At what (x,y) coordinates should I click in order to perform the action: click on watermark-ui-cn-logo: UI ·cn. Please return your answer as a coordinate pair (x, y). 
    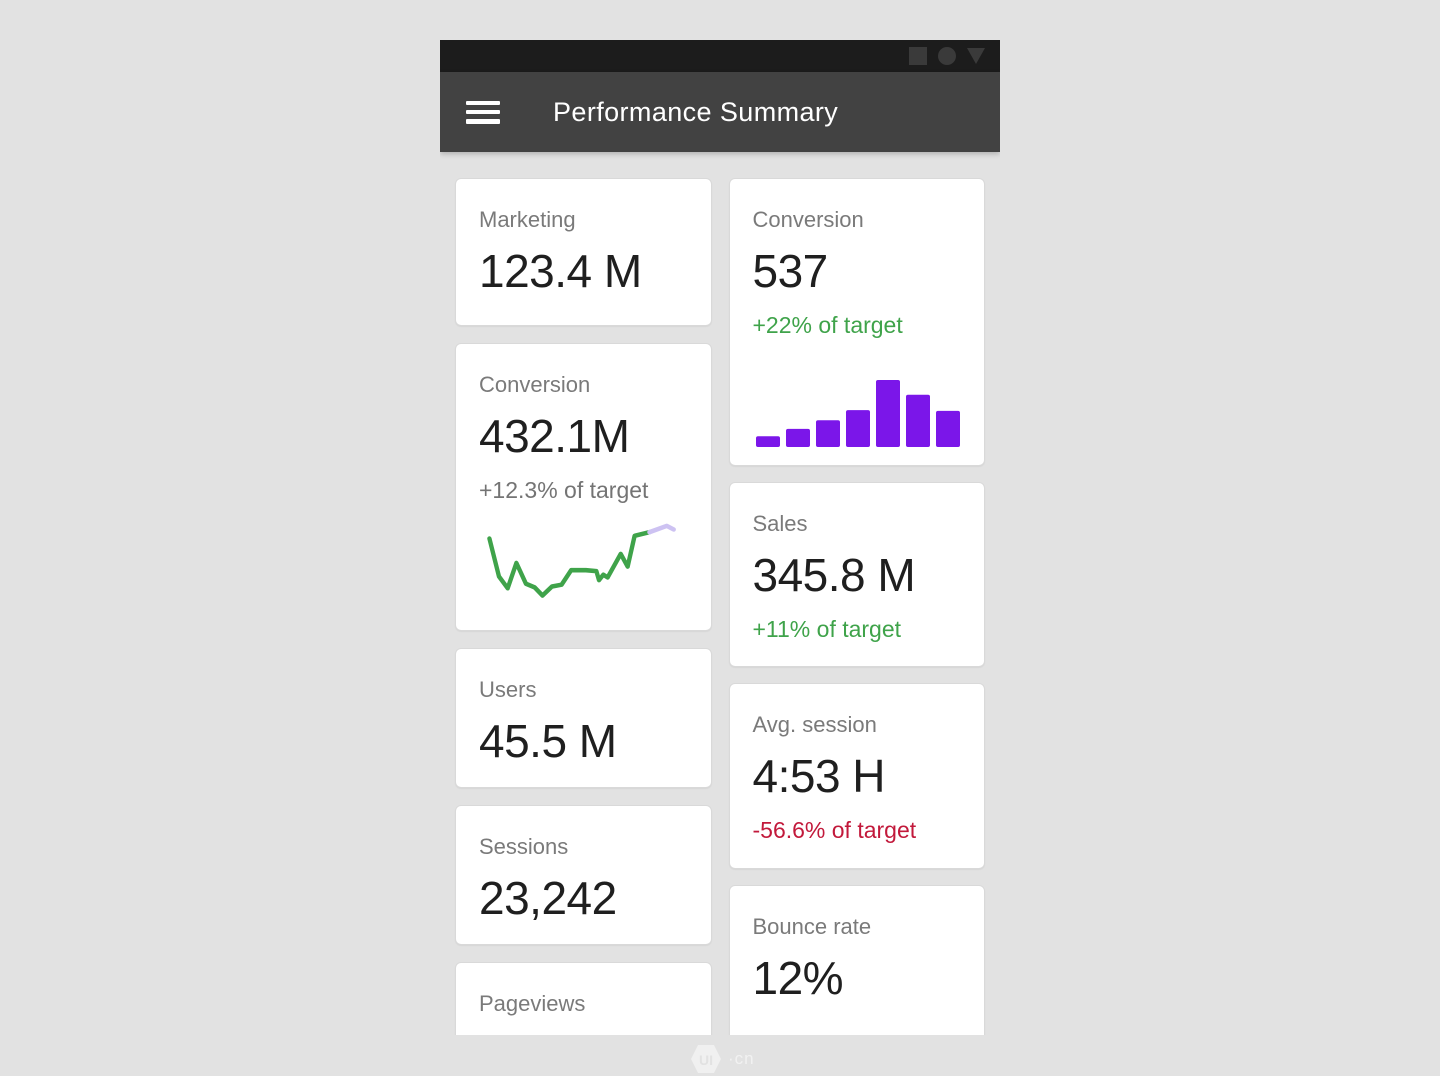
    Looking at the image, I should click on (722, 1059).